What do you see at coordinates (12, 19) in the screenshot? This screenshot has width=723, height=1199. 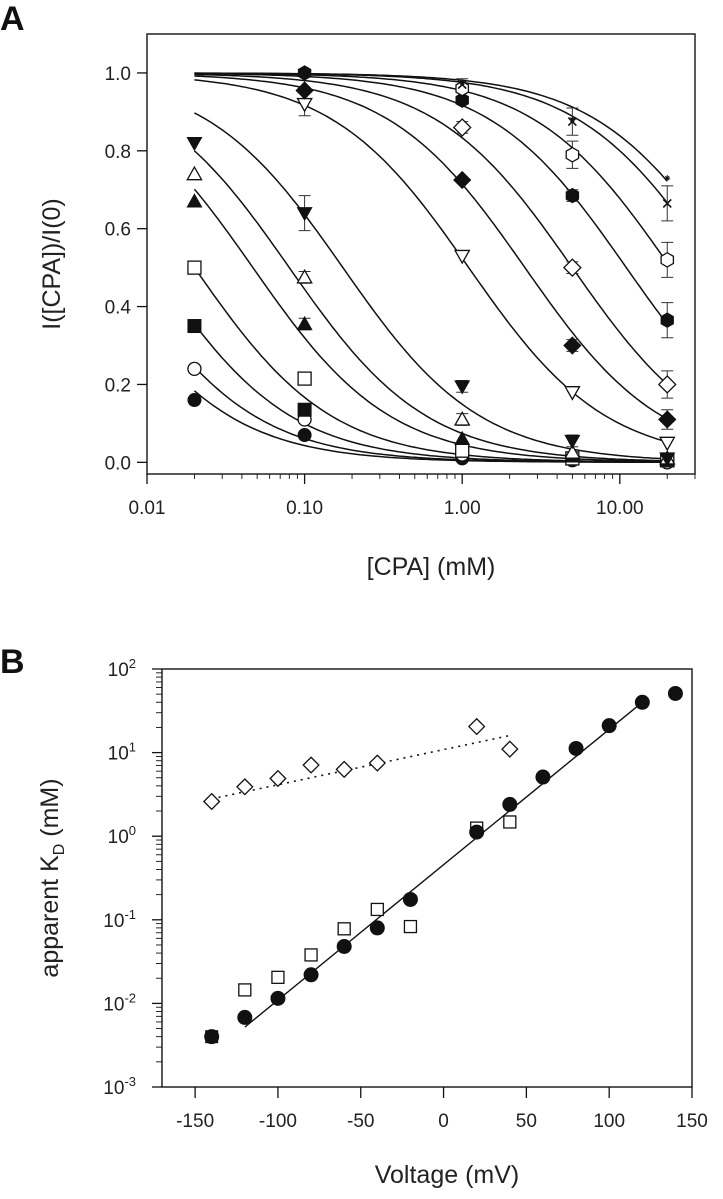 I see `panel-a-label: A` at bounding box center [12, 19].